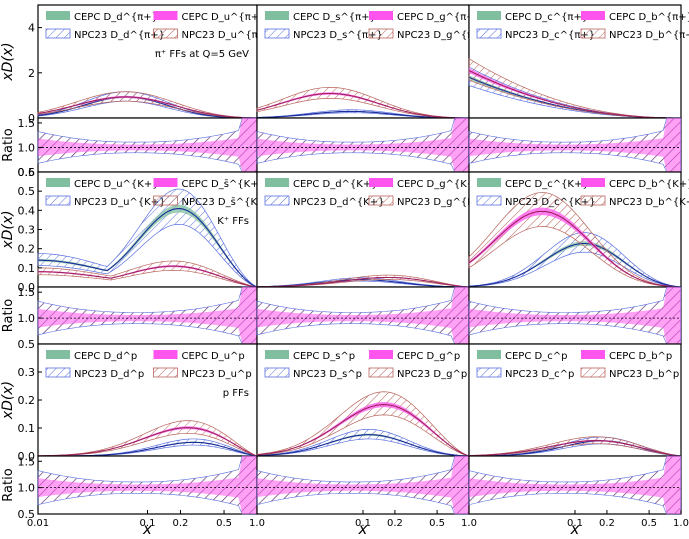 The image size is (689, 539). Describe the element at coordinates (213, 356) in the screenshot. I see `legend-label: CEPC D_u^p` at that location.